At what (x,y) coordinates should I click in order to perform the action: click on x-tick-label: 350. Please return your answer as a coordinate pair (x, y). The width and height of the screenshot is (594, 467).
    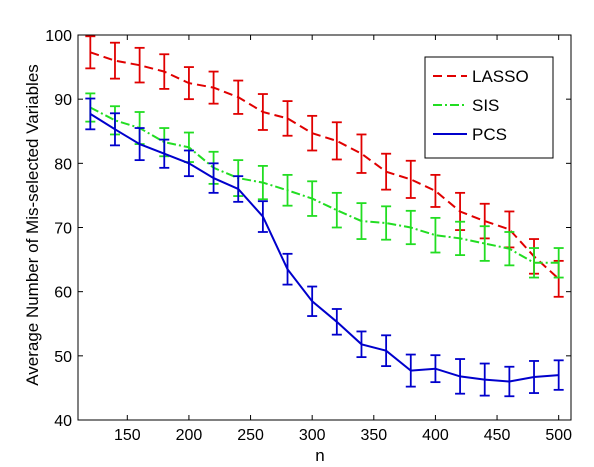
    Looking at the image, I should click on (373, 435).